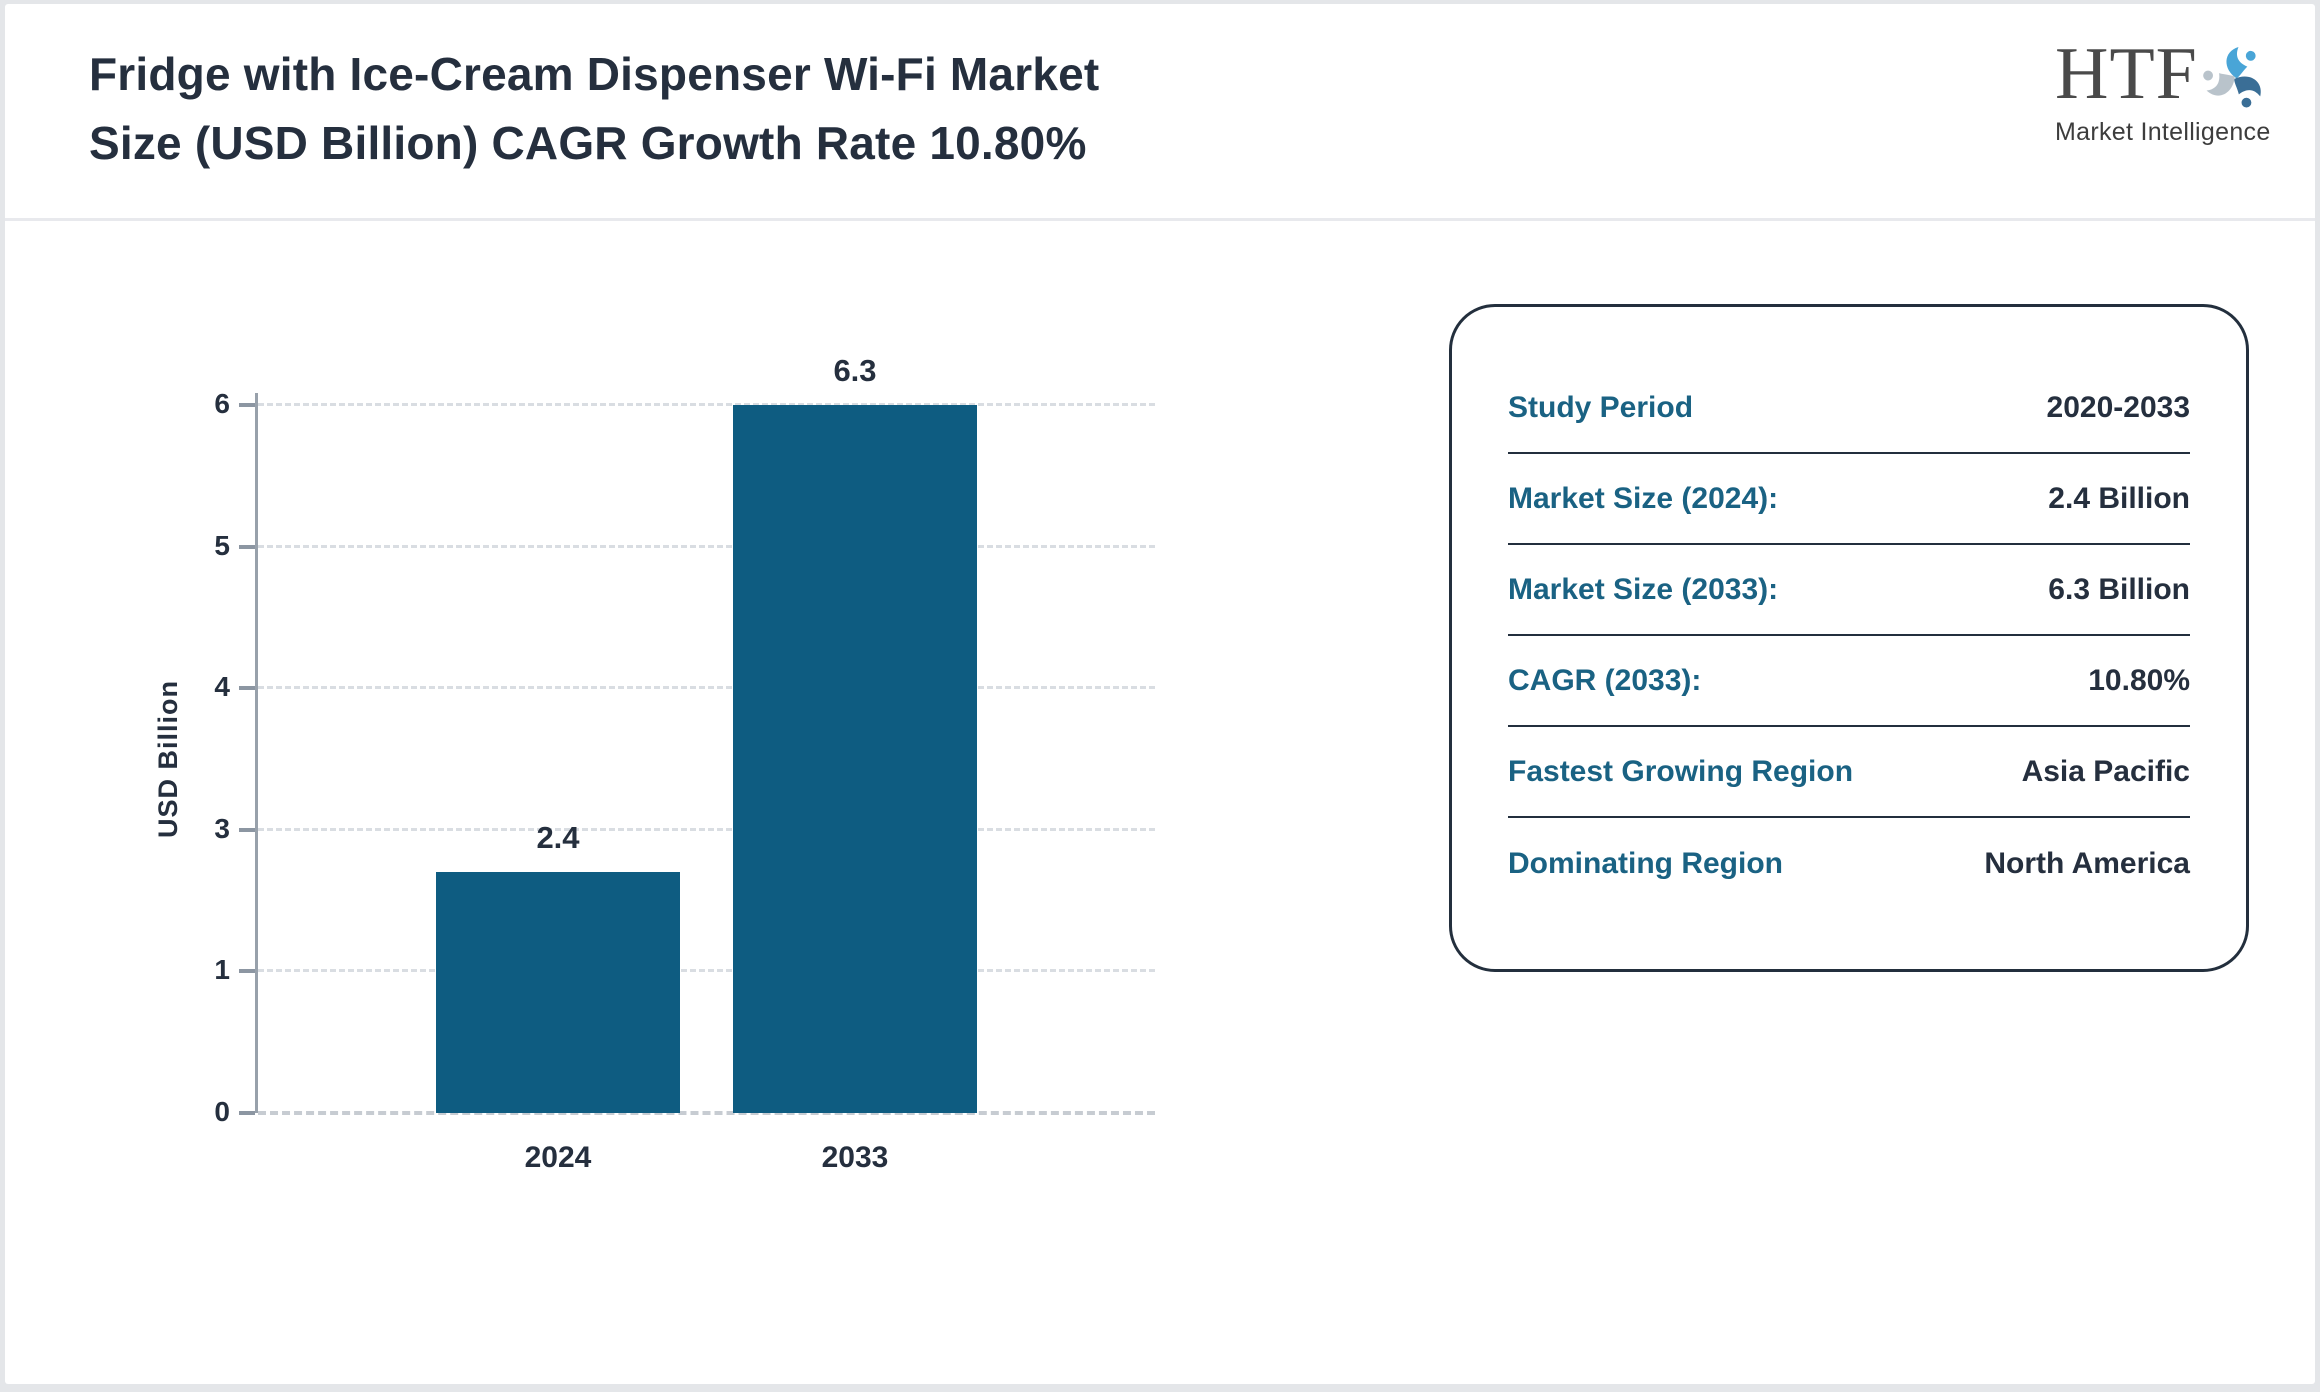 This screenshot has height=1392, width=2320. What do you see at coordinates (168, 759) in the screenshot?
I see `y-axis-title: USD Billion` at bounding box center [168, 759].